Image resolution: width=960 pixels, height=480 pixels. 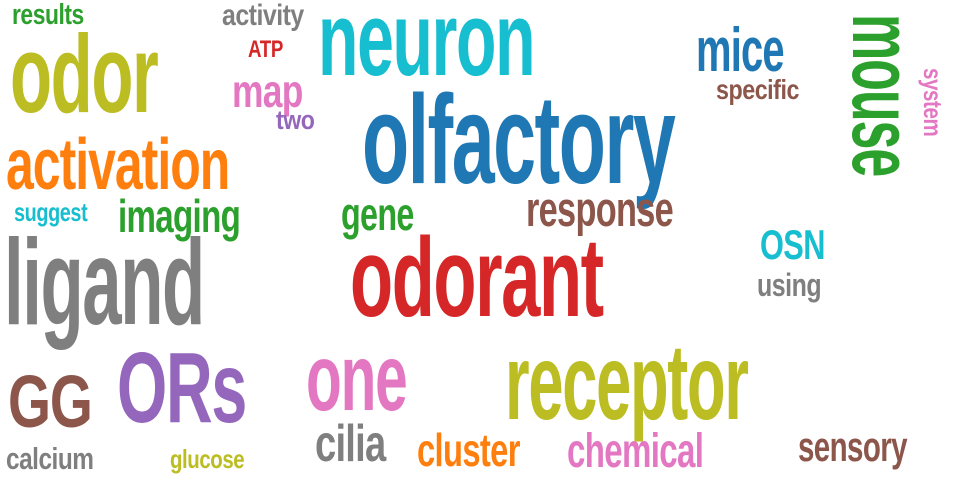 I want to click on word-response: response, so click(x=600, y=210).